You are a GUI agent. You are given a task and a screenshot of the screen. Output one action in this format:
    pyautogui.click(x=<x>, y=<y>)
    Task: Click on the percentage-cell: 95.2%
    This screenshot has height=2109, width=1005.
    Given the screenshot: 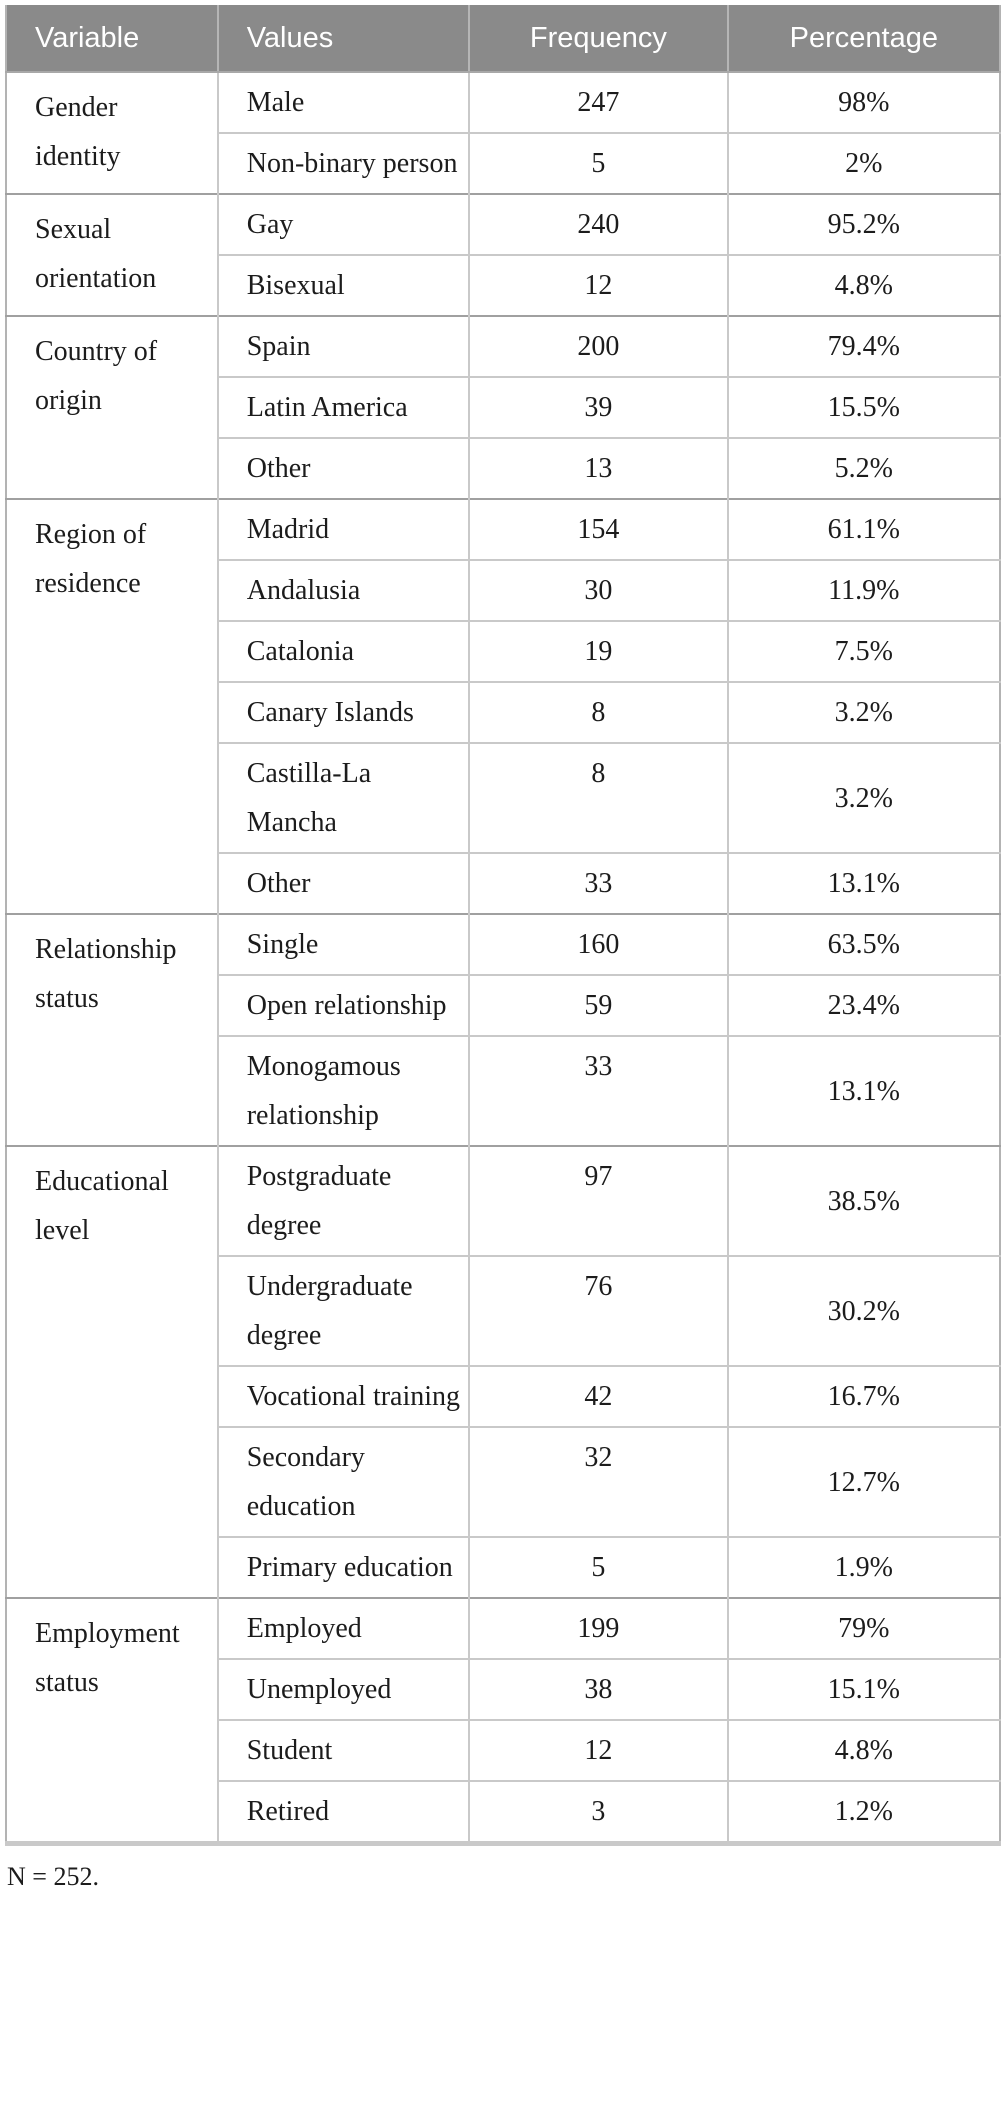 What is the action you would take?
    pyautogui.click(x=863, y=224)
    